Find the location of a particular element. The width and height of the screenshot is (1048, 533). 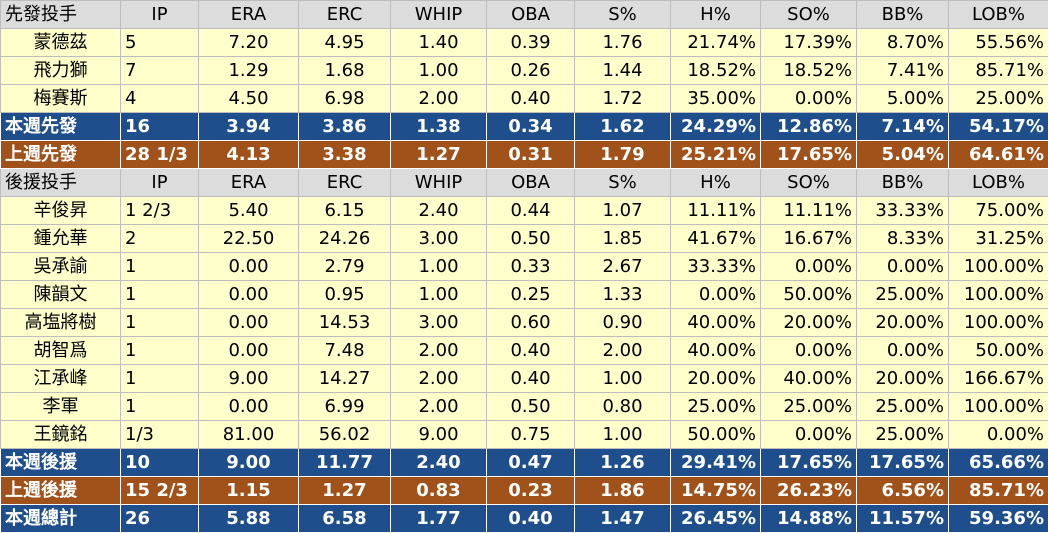

summary-so: 17.65% is located at coordinates (809, 463).